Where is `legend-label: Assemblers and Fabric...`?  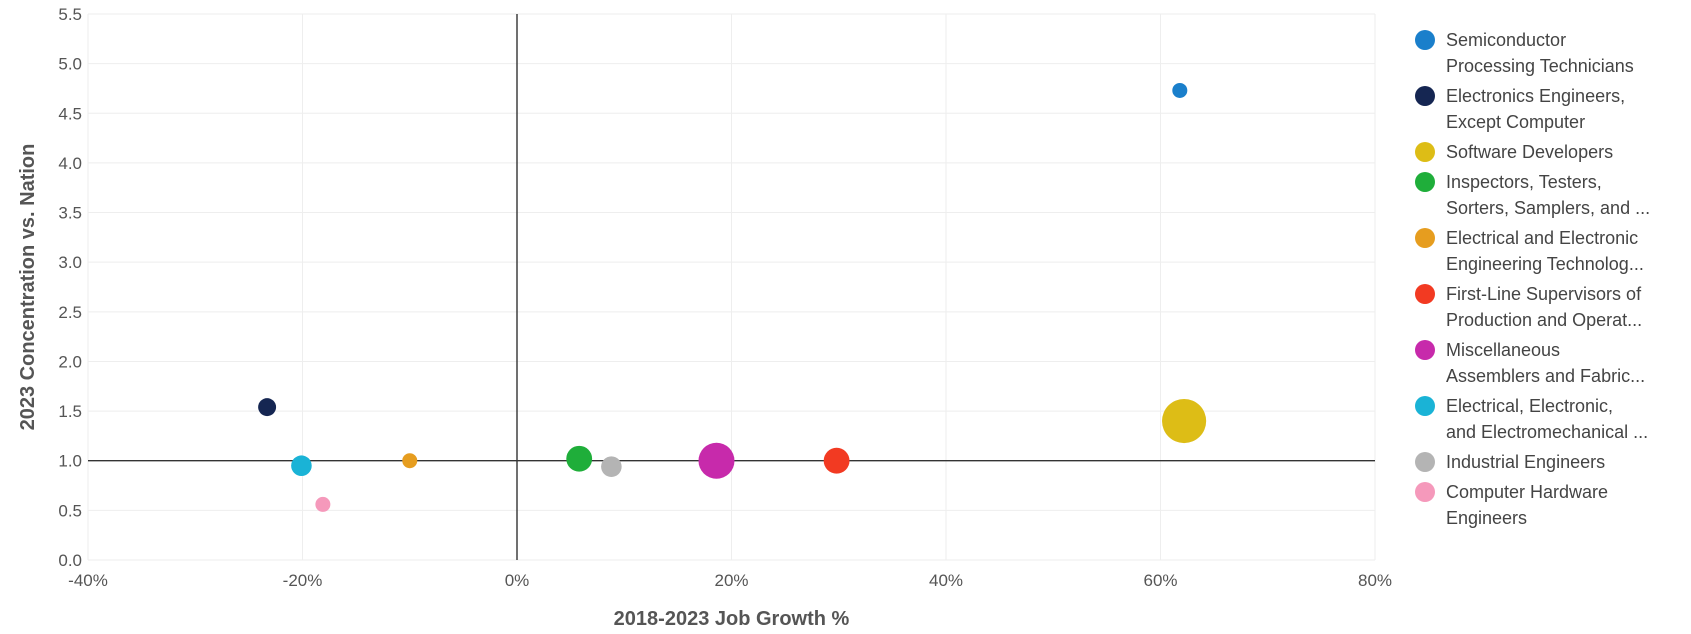 legend-label: Assemblers and Fabric... is located at coordinates (1545, 376).